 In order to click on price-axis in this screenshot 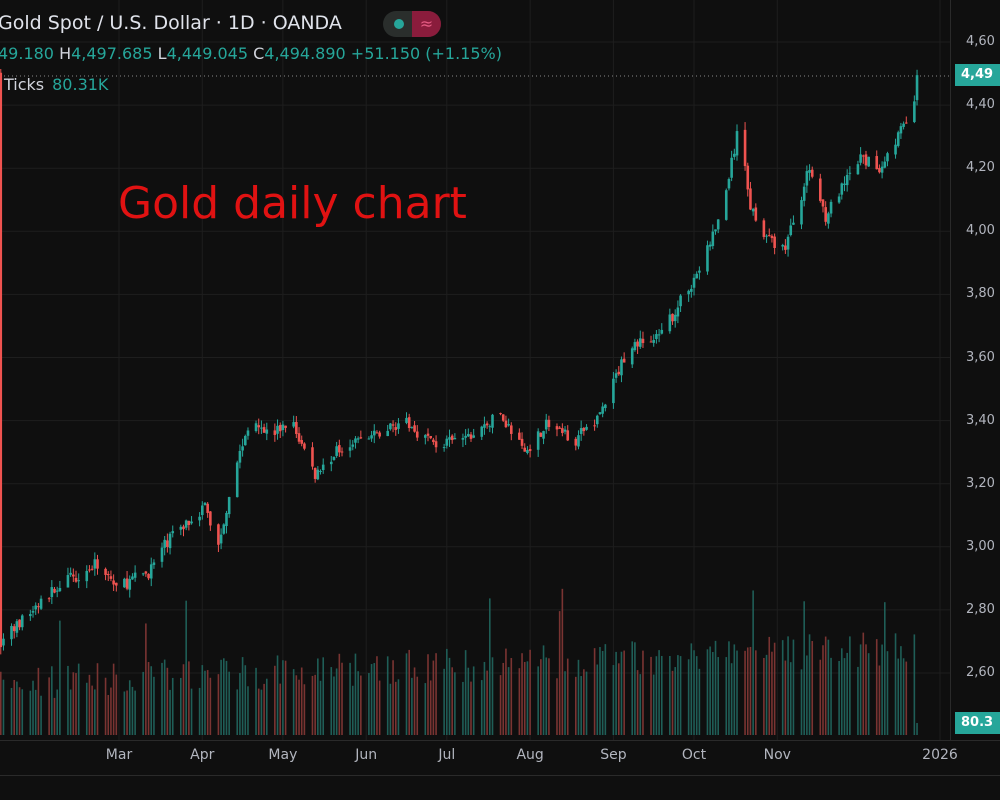, I will do `click(975, 370)`.